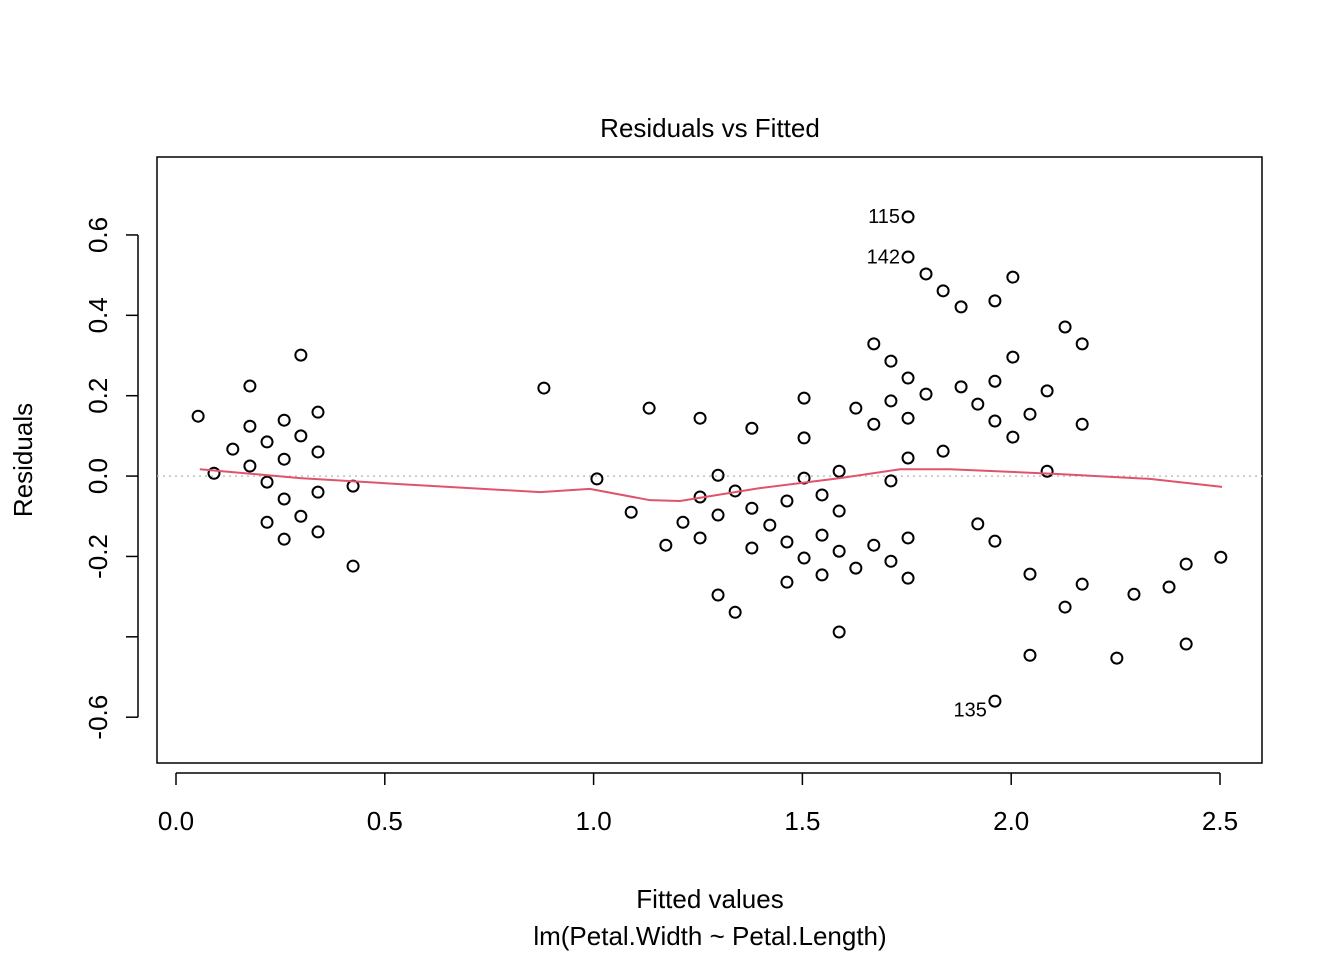 The image size is (1344, 960). I want to click on y-axis-label: Residuals, so click(23, 460).